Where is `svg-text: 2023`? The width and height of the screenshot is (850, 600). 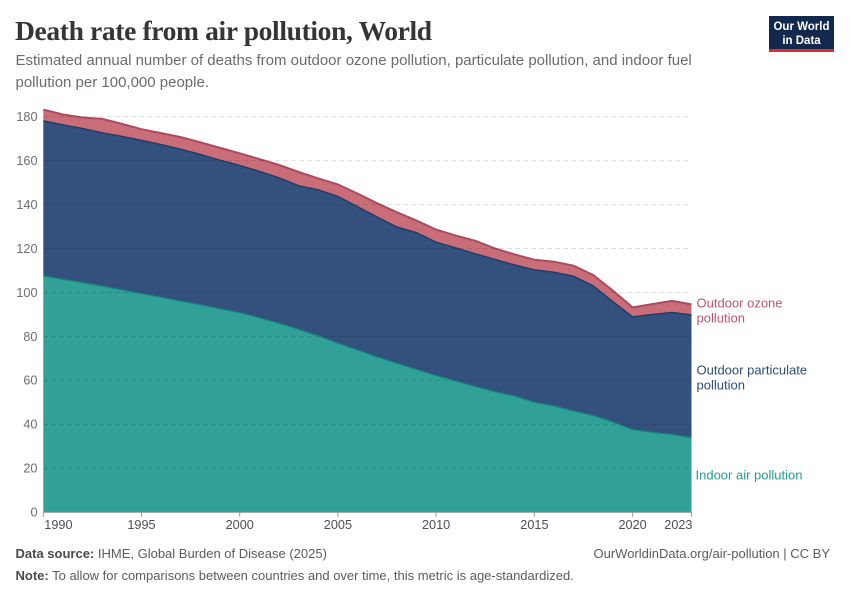 svg-text: 2023 is located at coordinates (678, 525).